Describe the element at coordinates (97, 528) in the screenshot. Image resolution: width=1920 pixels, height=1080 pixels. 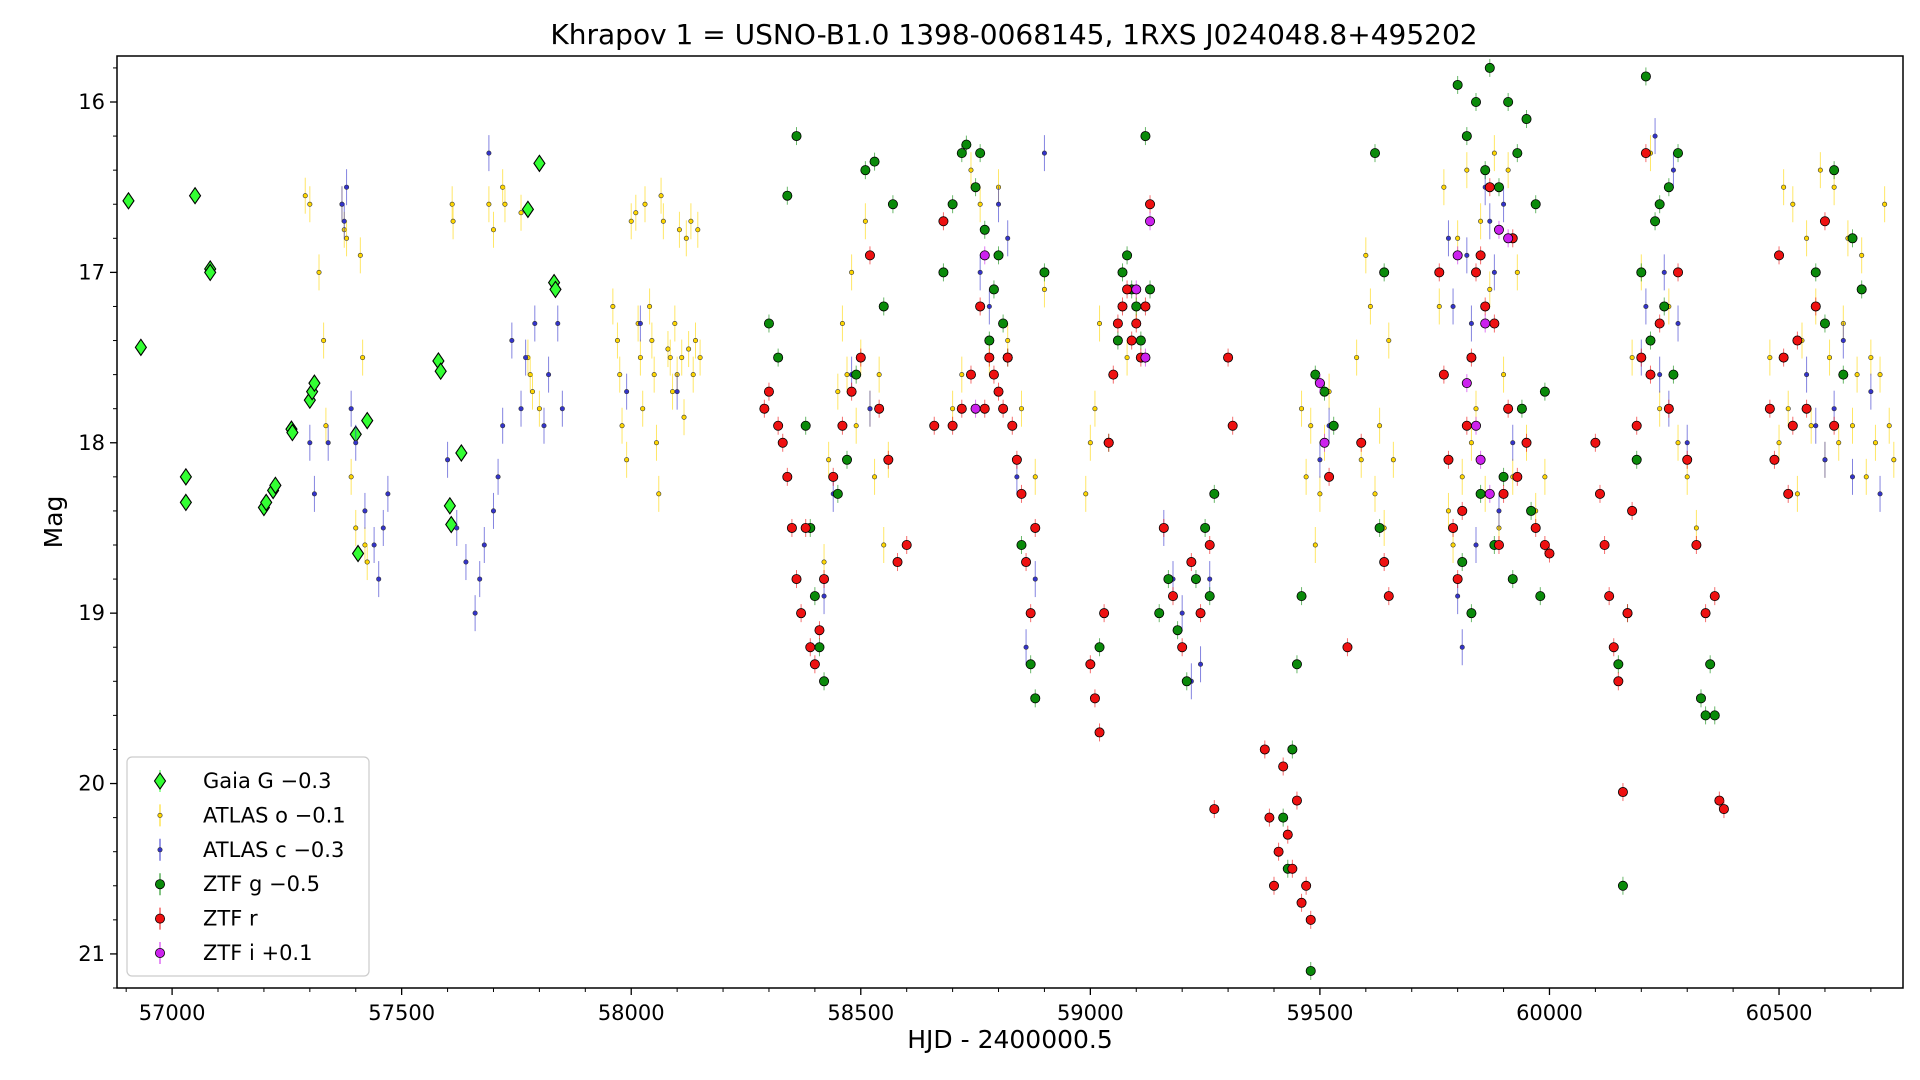
I see `y-axis-ticks: 16 17 18 19 20 21` at that location.